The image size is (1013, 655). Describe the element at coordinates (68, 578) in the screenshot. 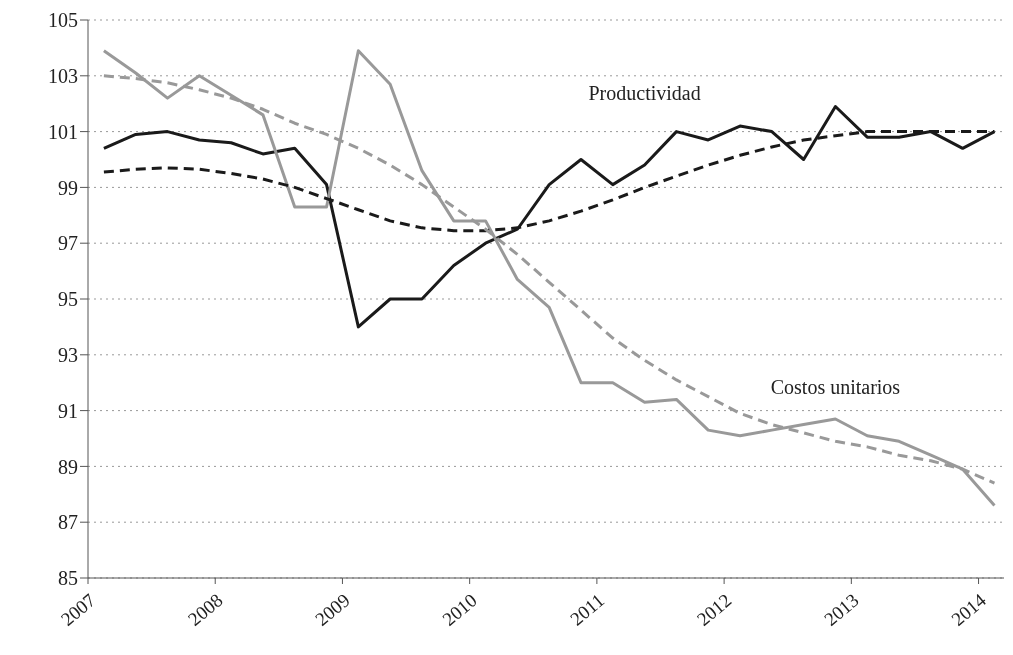

I see `y-tick-label: 85` at that location.